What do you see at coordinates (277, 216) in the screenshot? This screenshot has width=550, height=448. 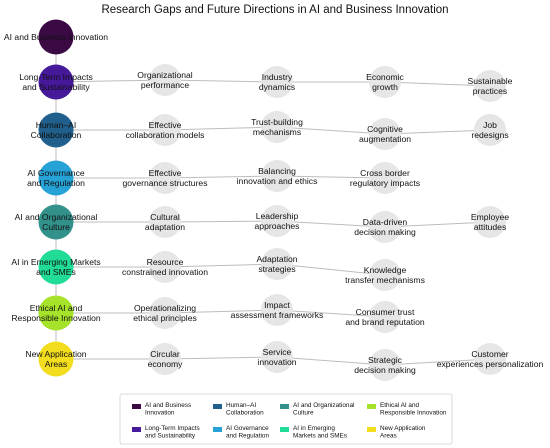 I see `gap-node-label: Leadership` at bounding box center [277, 216].